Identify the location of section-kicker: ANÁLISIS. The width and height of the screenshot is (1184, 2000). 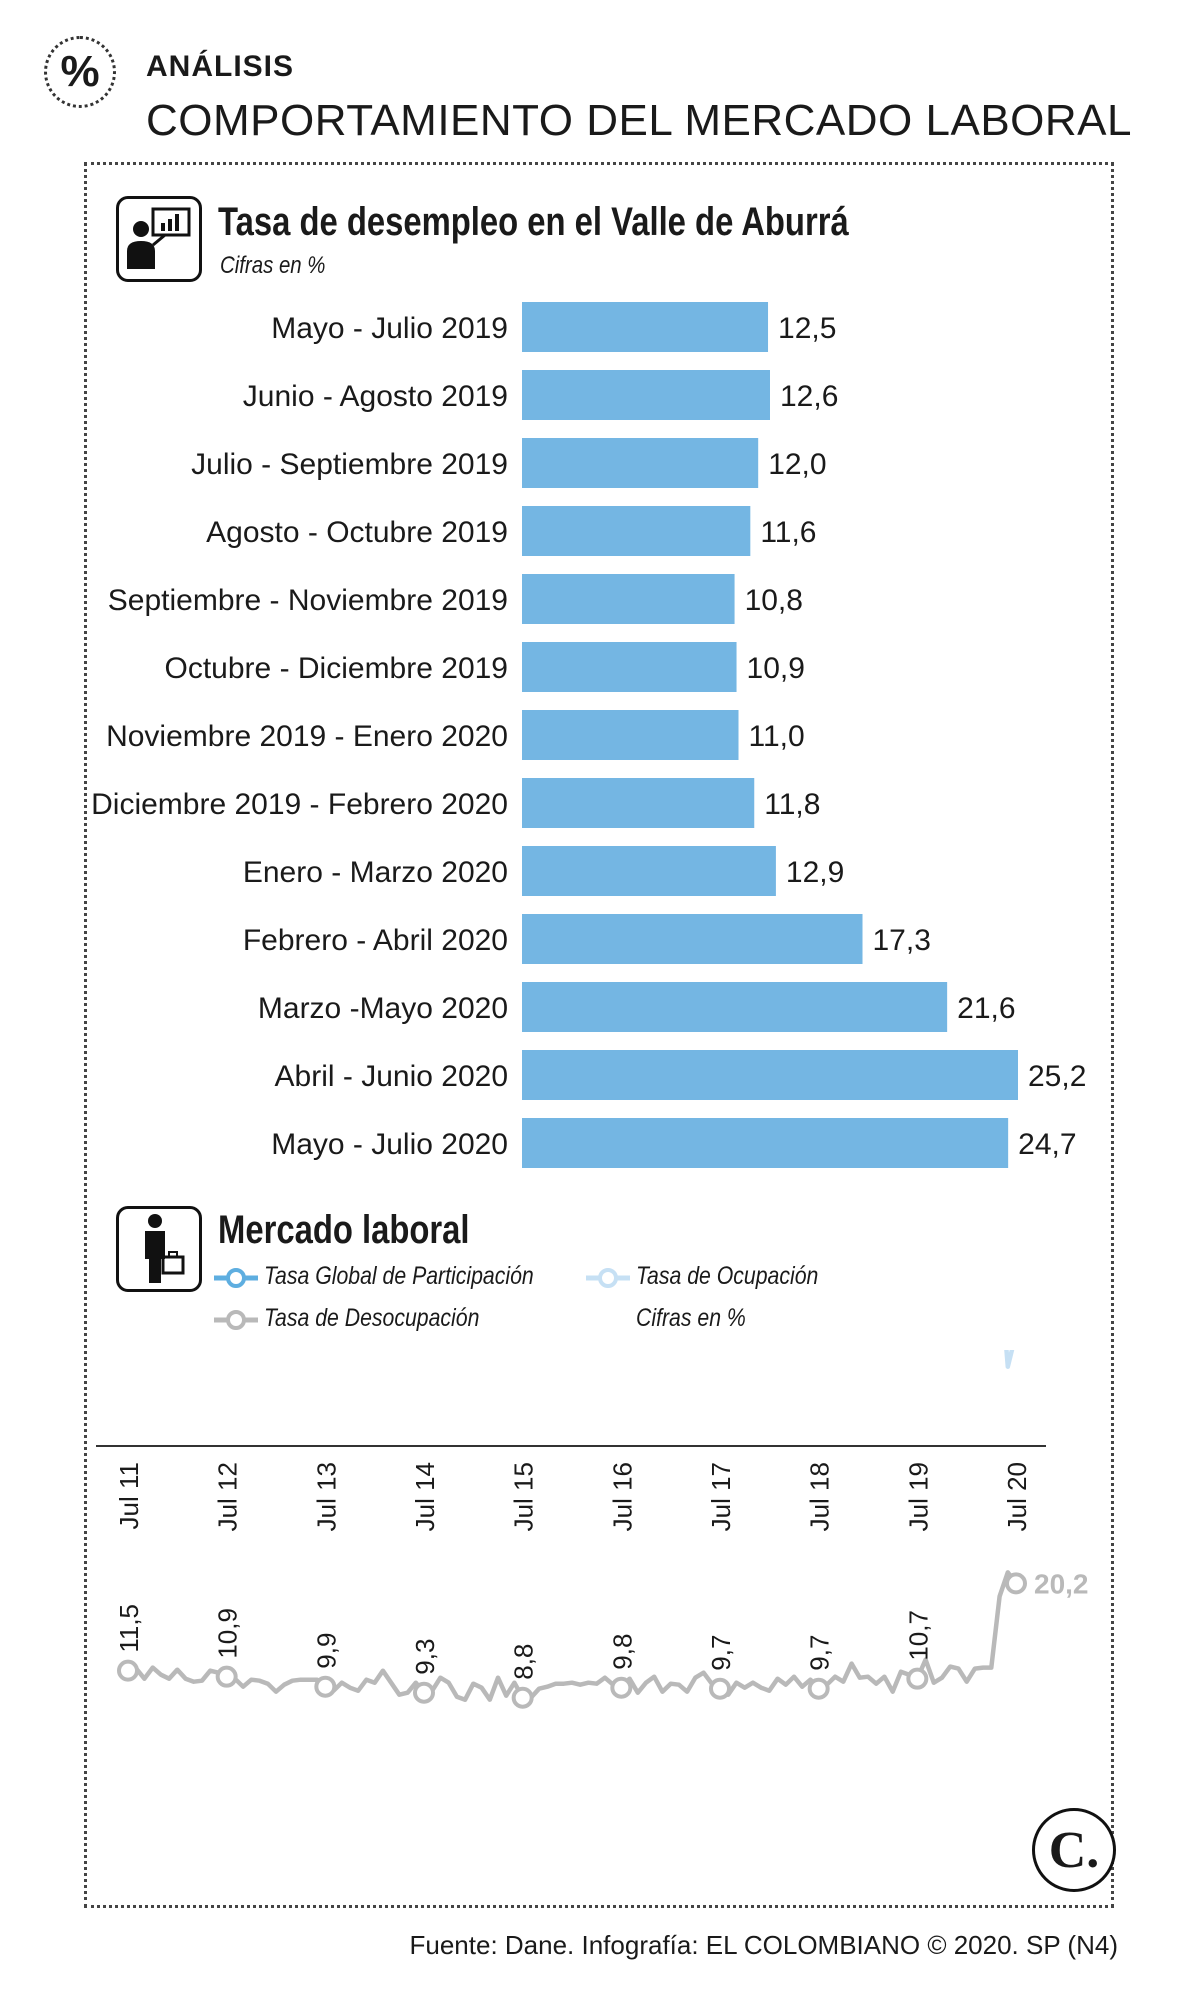
(220, 66).